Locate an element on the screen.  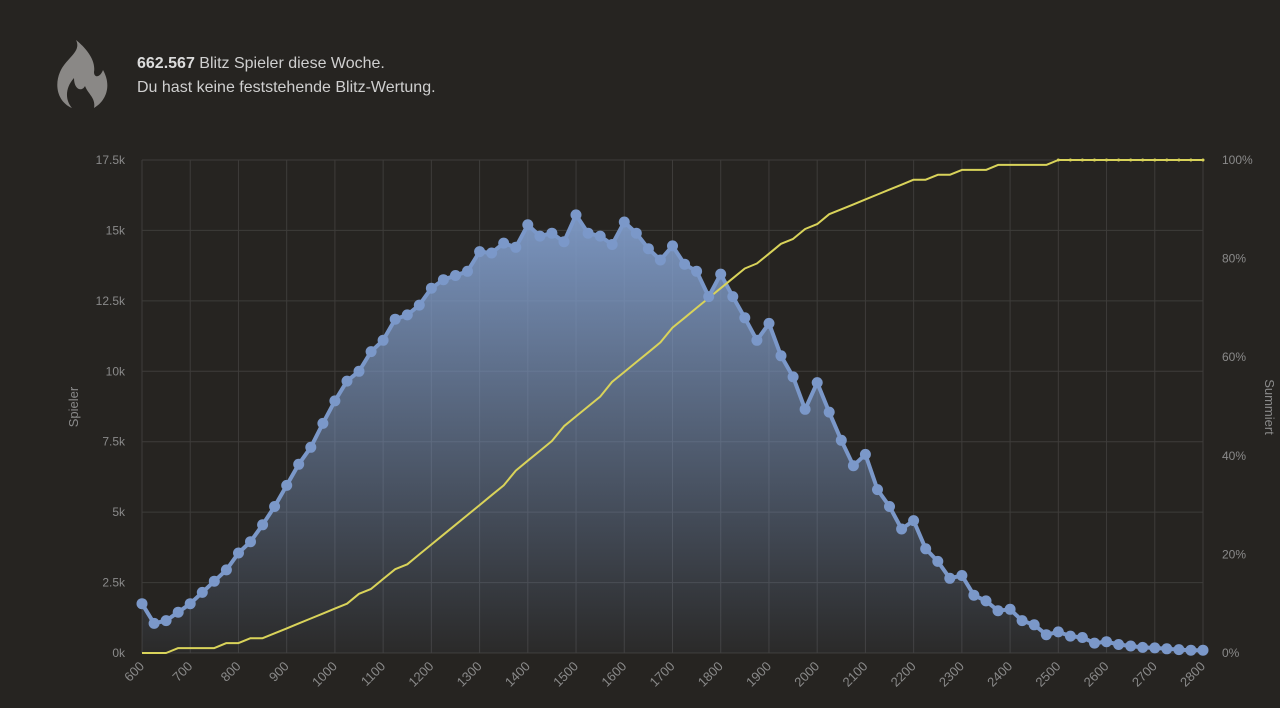
y-tick-label: 17.5k is located at coordinates (111, 160).